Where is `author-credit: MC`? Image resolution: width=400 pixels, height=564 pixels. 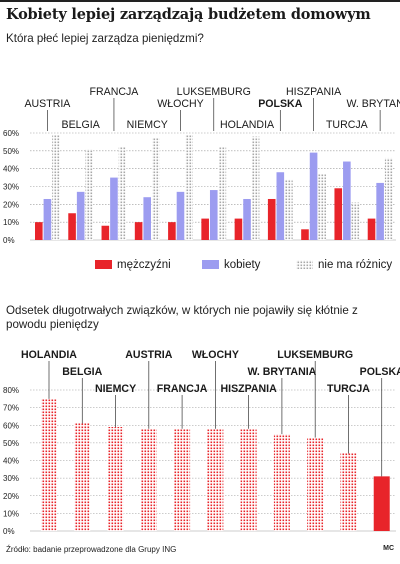 author-credit: MC is located at coordinates (388, 548).